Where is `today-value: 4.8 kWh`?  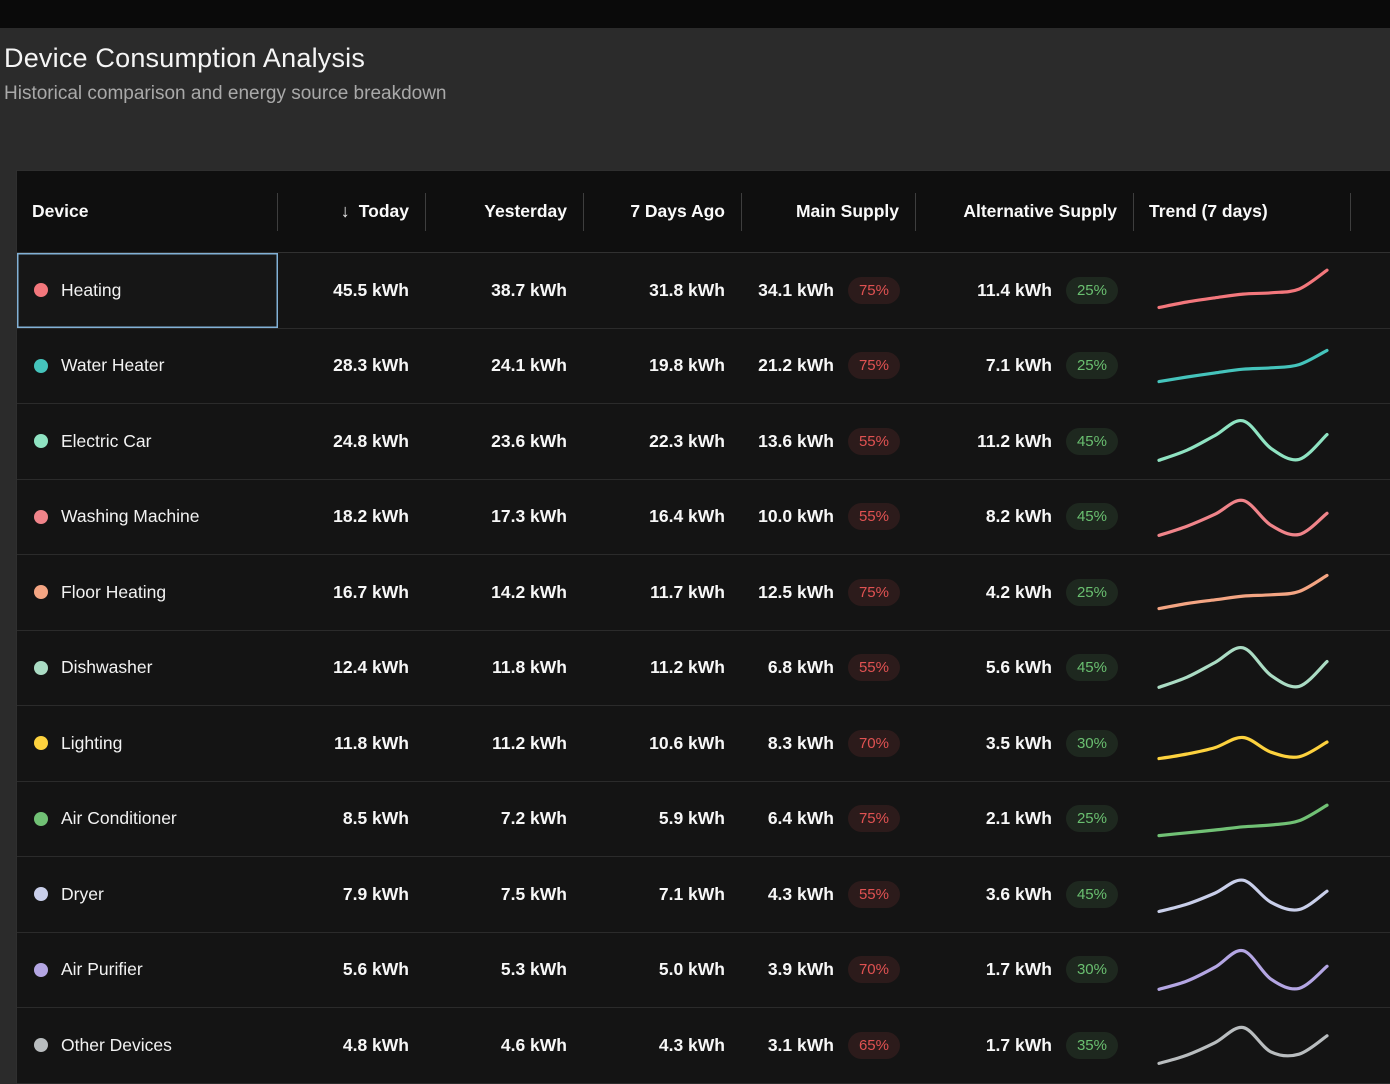
today-value: 4.8 kWh is located at coordinates (375, 1044).